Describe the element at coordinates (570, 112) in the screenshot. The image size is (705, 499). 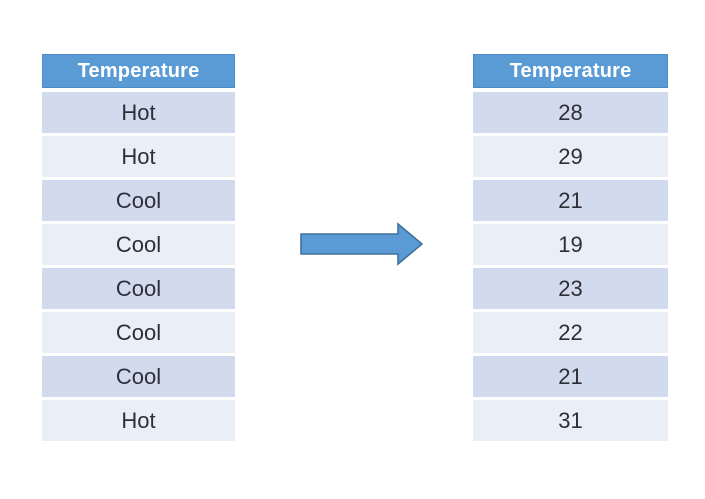
I see `table-row: 28` at that location.